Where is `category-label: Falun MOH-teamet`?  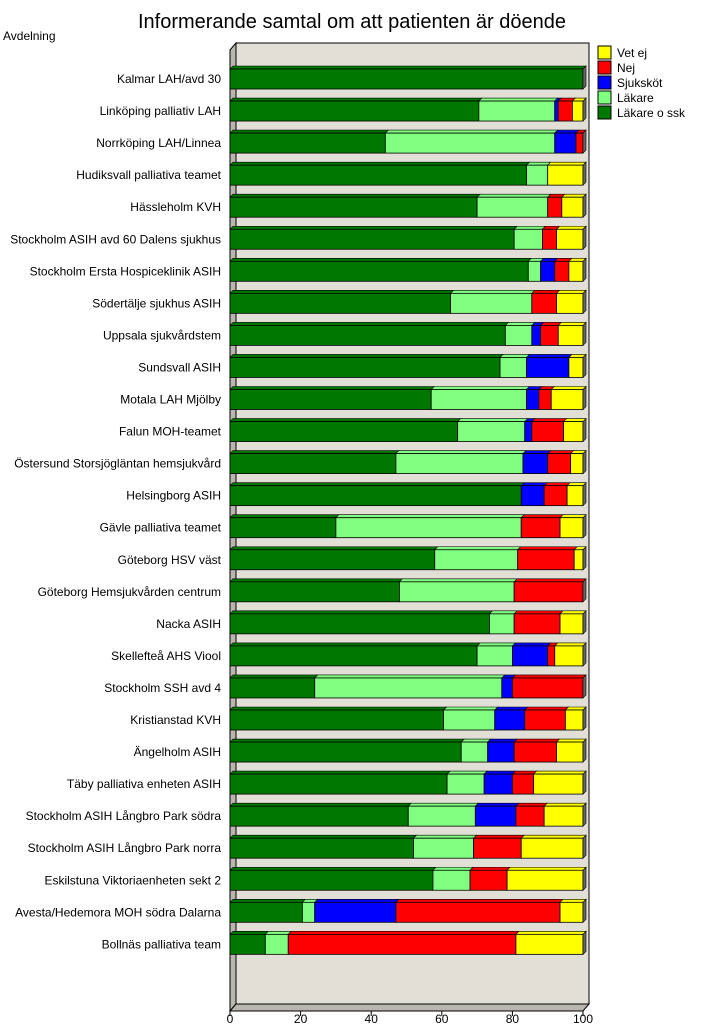
category-label: Falun MOH-teamet is located at coordinates (170, 432).